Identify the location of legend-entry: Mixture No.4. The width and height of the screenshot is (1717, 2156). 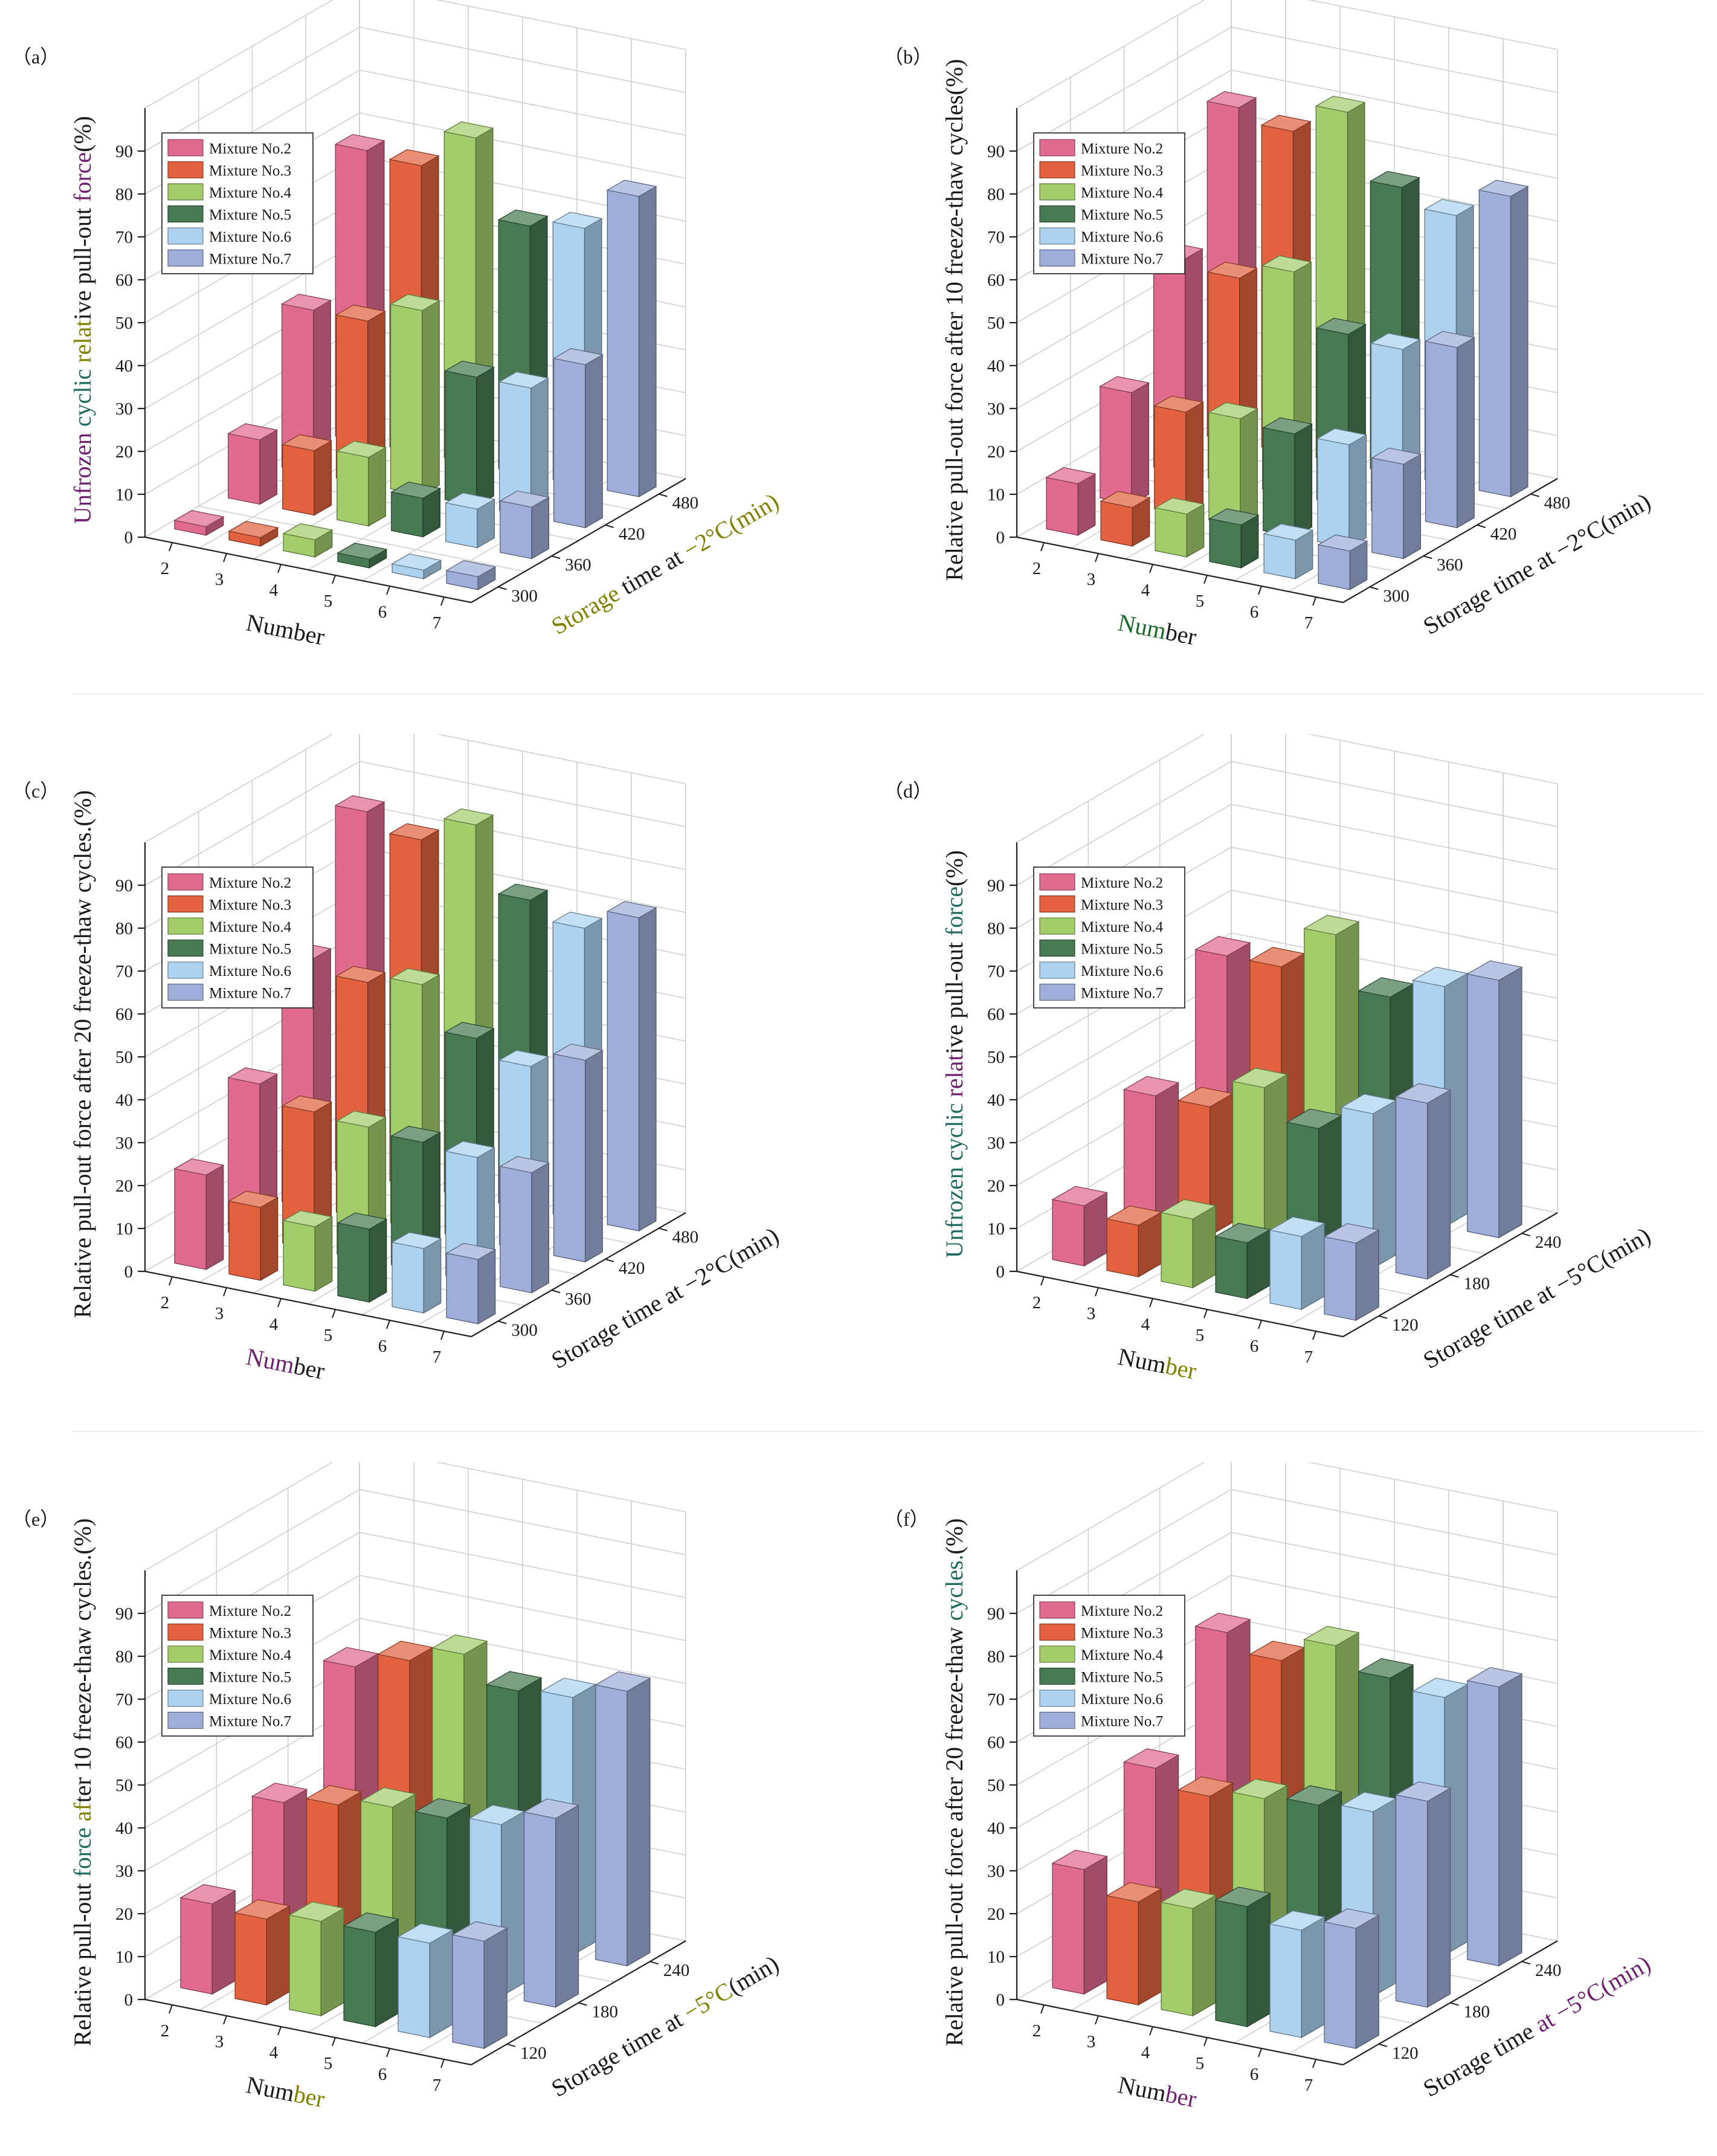
(1122, 193).